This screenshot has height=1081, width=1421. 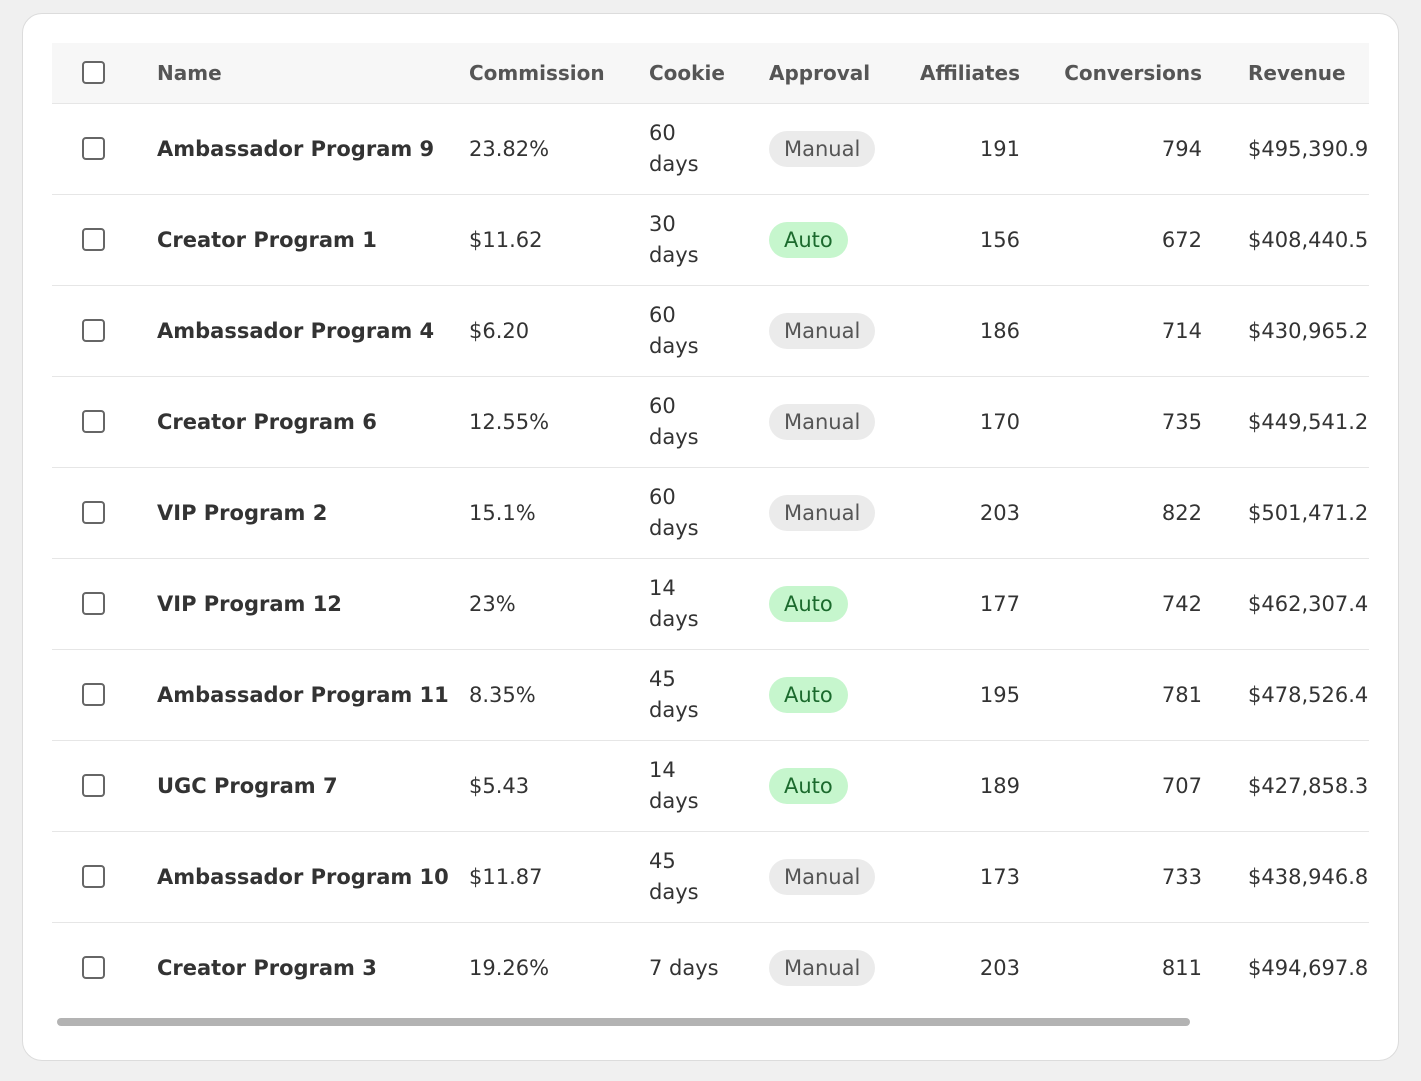 What do you see at coordinates (242, 513) in the screenshot?
I see `name: VIP Program 2` at bounding box center [242, 513].